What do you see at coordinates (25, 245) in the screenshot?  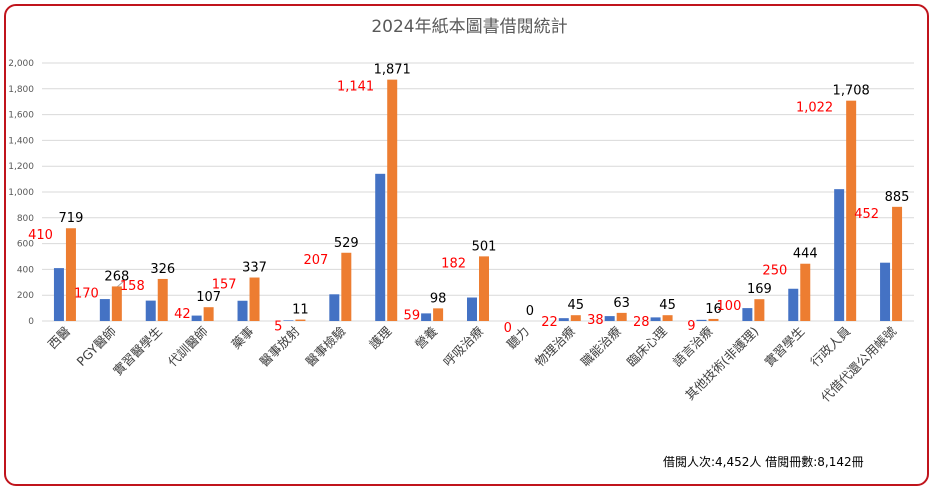 I see `y-tick-label: 600` at bounding box center [25, 245].